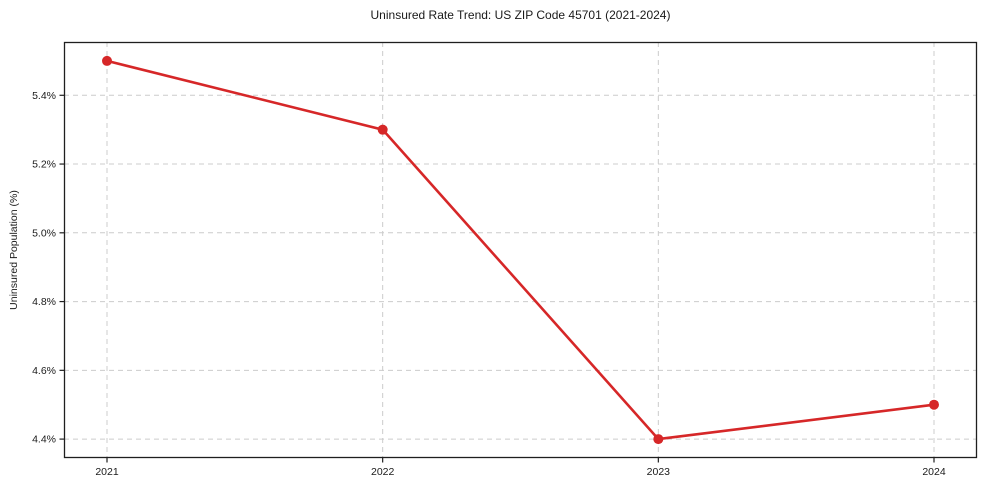  I want to click on y-tick-label: 4.8%, so click(44, 302).